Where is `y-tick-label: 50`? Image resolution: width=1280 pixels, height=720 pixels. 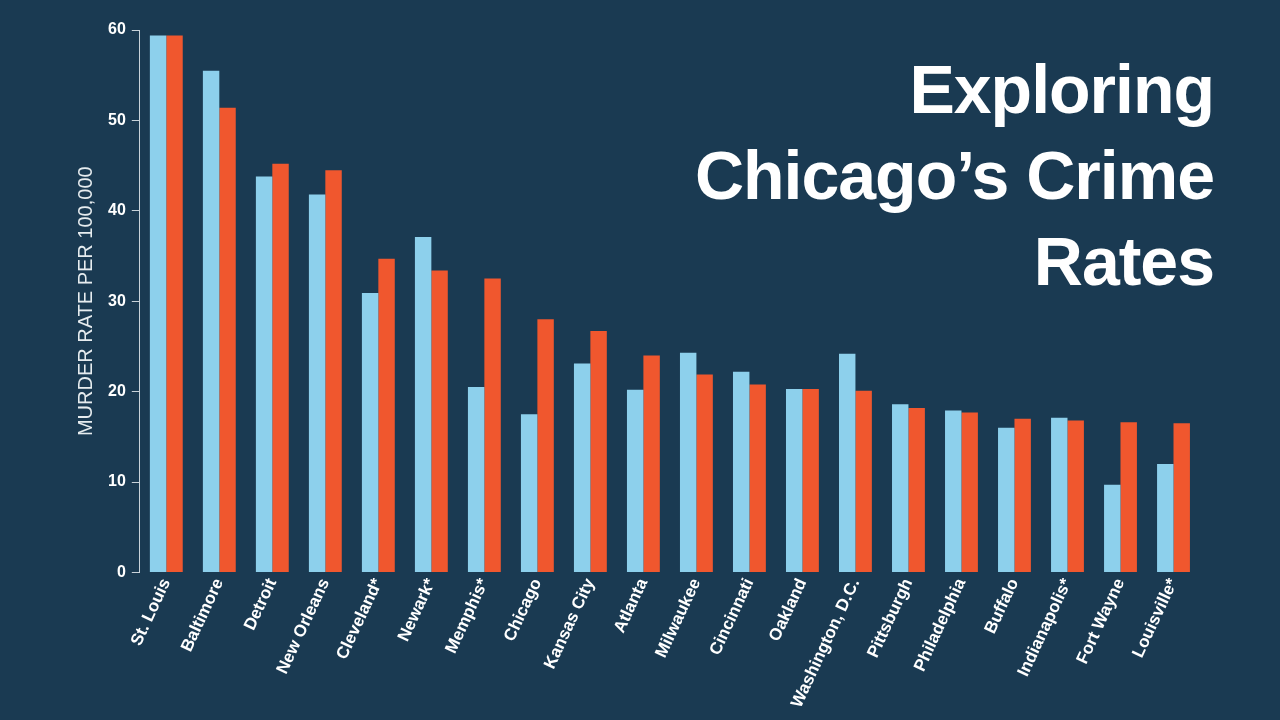
y-tick-label: 50 is located at coordinates (117, 119).